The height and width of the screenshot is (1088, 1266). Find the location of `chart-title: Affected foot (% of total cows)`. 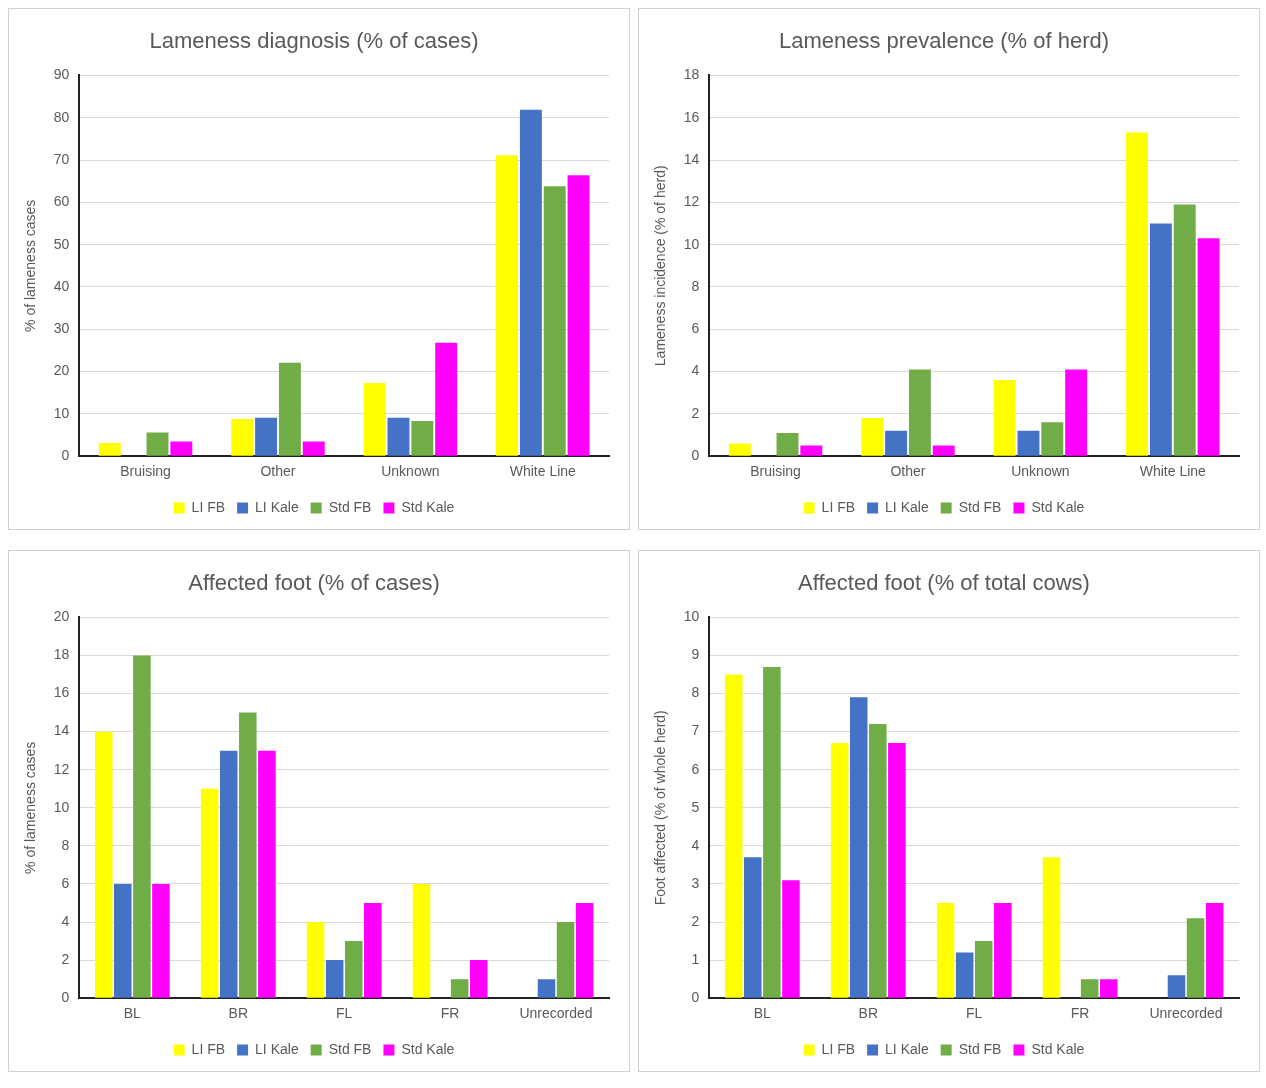

chart-title: Affected foot (% of total cows) is located at coordinates (944, 583).